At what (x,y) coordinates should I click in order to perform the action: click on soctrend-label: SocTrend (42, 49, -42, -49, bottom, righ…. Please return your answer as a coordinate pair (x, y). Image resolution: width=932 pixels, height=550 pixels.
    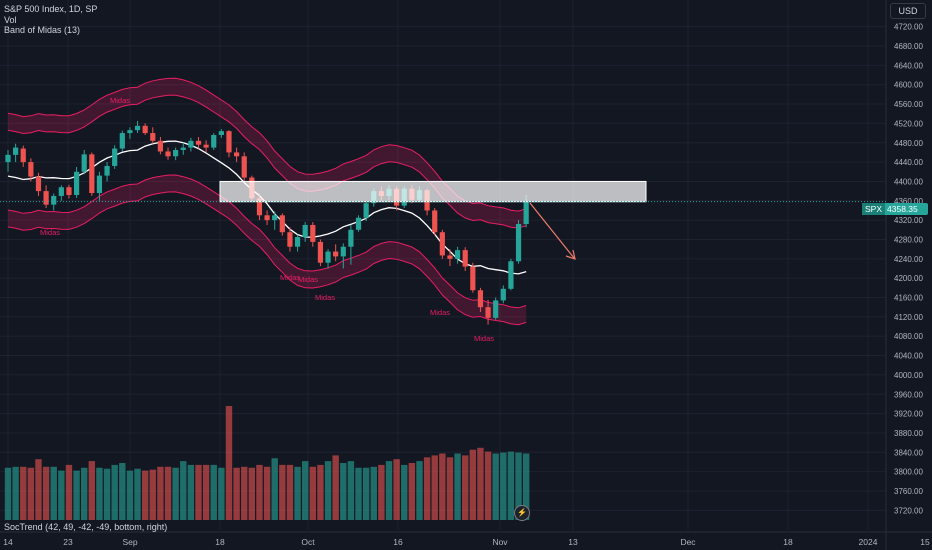
    Looking at the image, I should click on (86, 527).